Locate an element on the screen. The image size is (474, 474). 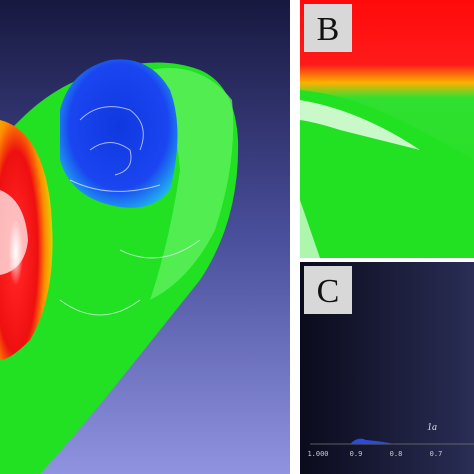
annotation: 1a is located at coordinates (432, 427).